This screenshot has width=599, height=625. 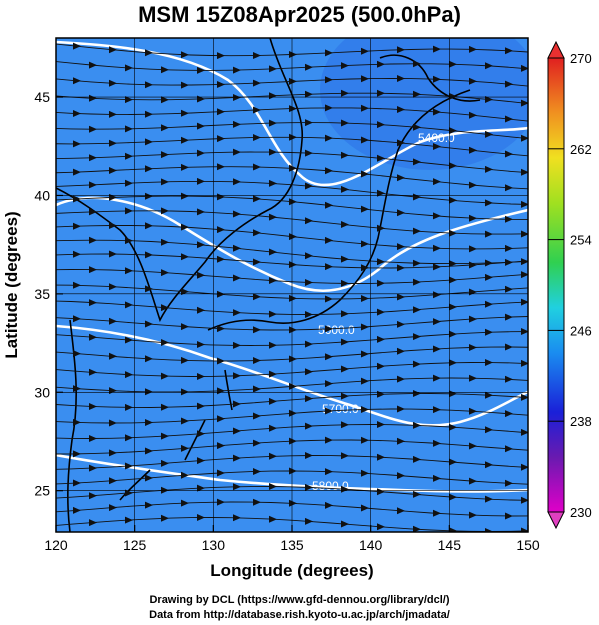 I want to click on colorbar-ticks: 270 262 254 246 238 230, so click(x=570, y=285).